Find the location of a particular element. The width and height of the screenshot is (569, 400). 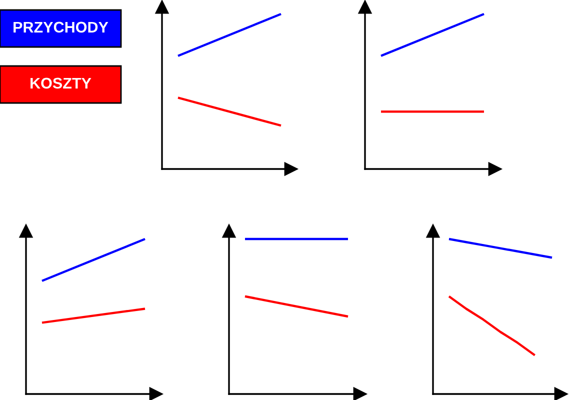

text: PRZYCHODY is located at coordinates (61, 27).